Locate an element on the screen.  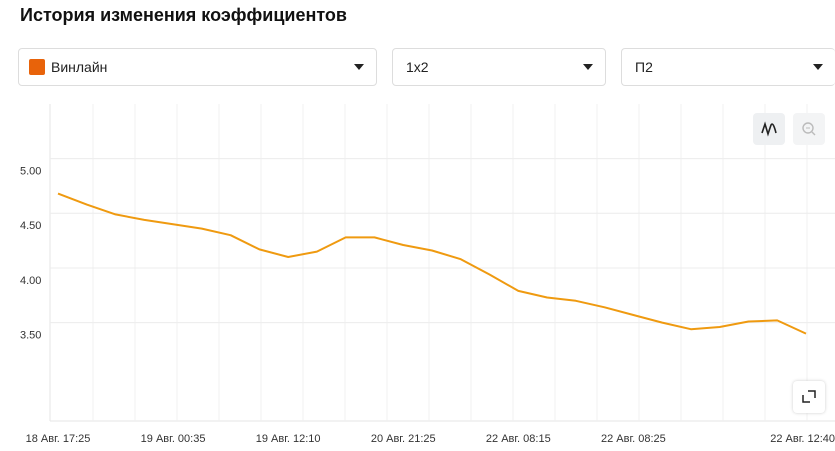
fullscreen-button is located at coordinates (809, 397).